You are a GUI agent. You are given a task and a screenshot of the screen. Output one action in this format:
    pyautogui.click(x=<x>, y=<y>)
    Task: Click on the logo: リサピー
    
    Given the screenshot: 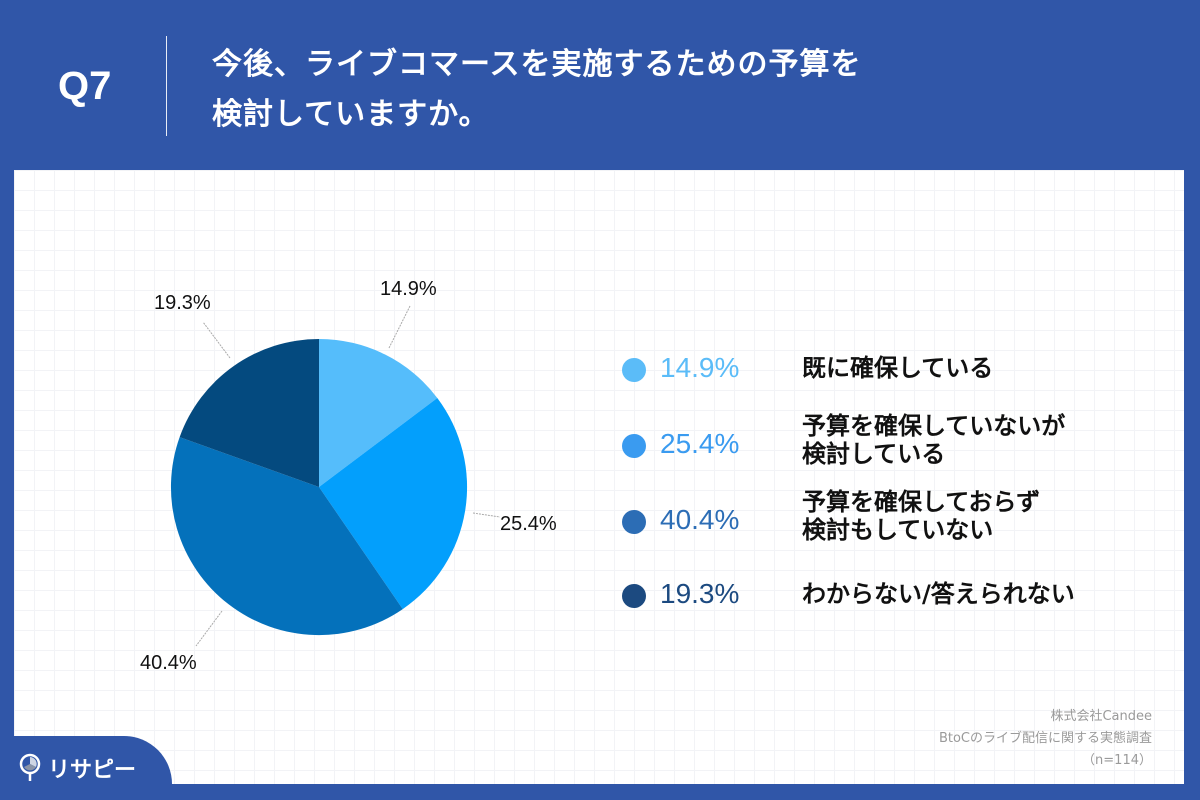 What is the action you would take?
    pyautogui.click(x=77, y=768)
    